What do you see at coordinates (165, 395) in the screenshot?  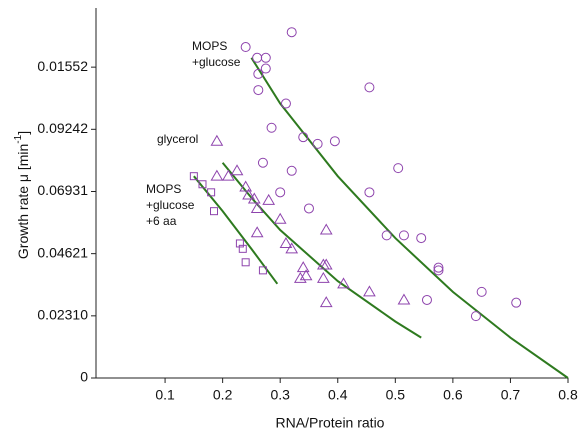 I see `x-tick-label: 0.1` at bounding box center [165, 395].